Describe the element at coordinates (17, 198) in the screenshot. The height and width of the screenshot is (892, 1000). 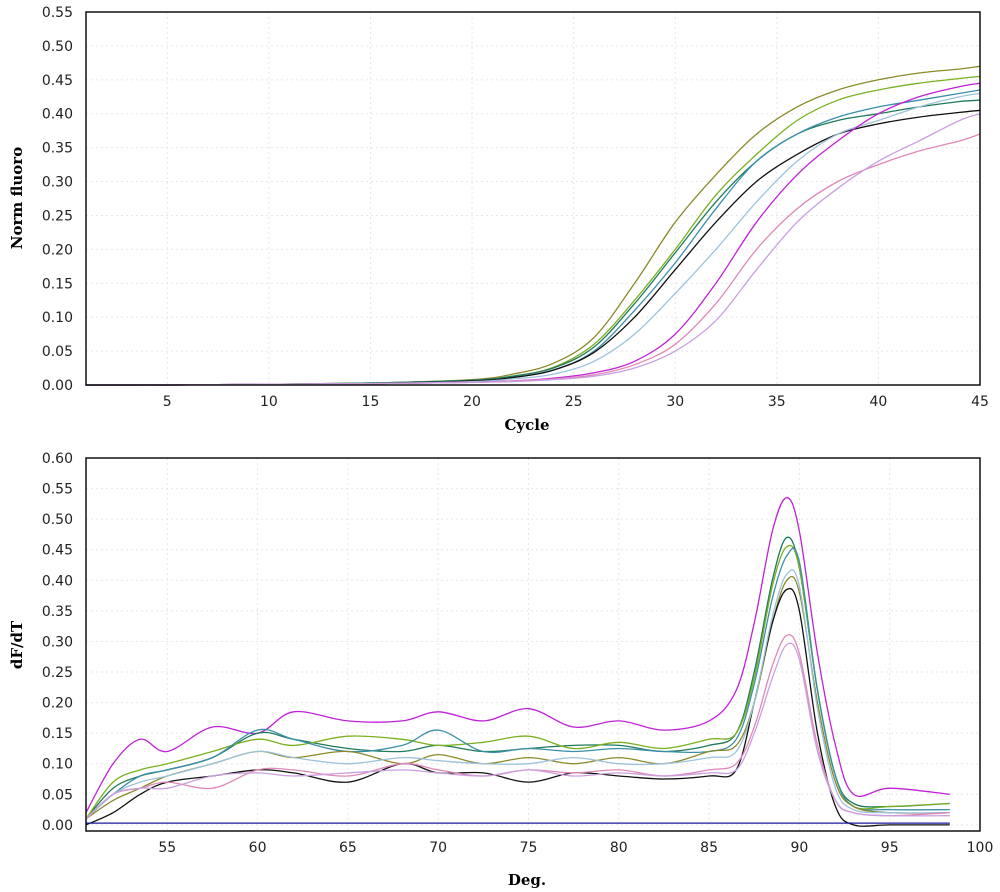
I see `amplification-y-axis-title: Norm fluoro` at that location.